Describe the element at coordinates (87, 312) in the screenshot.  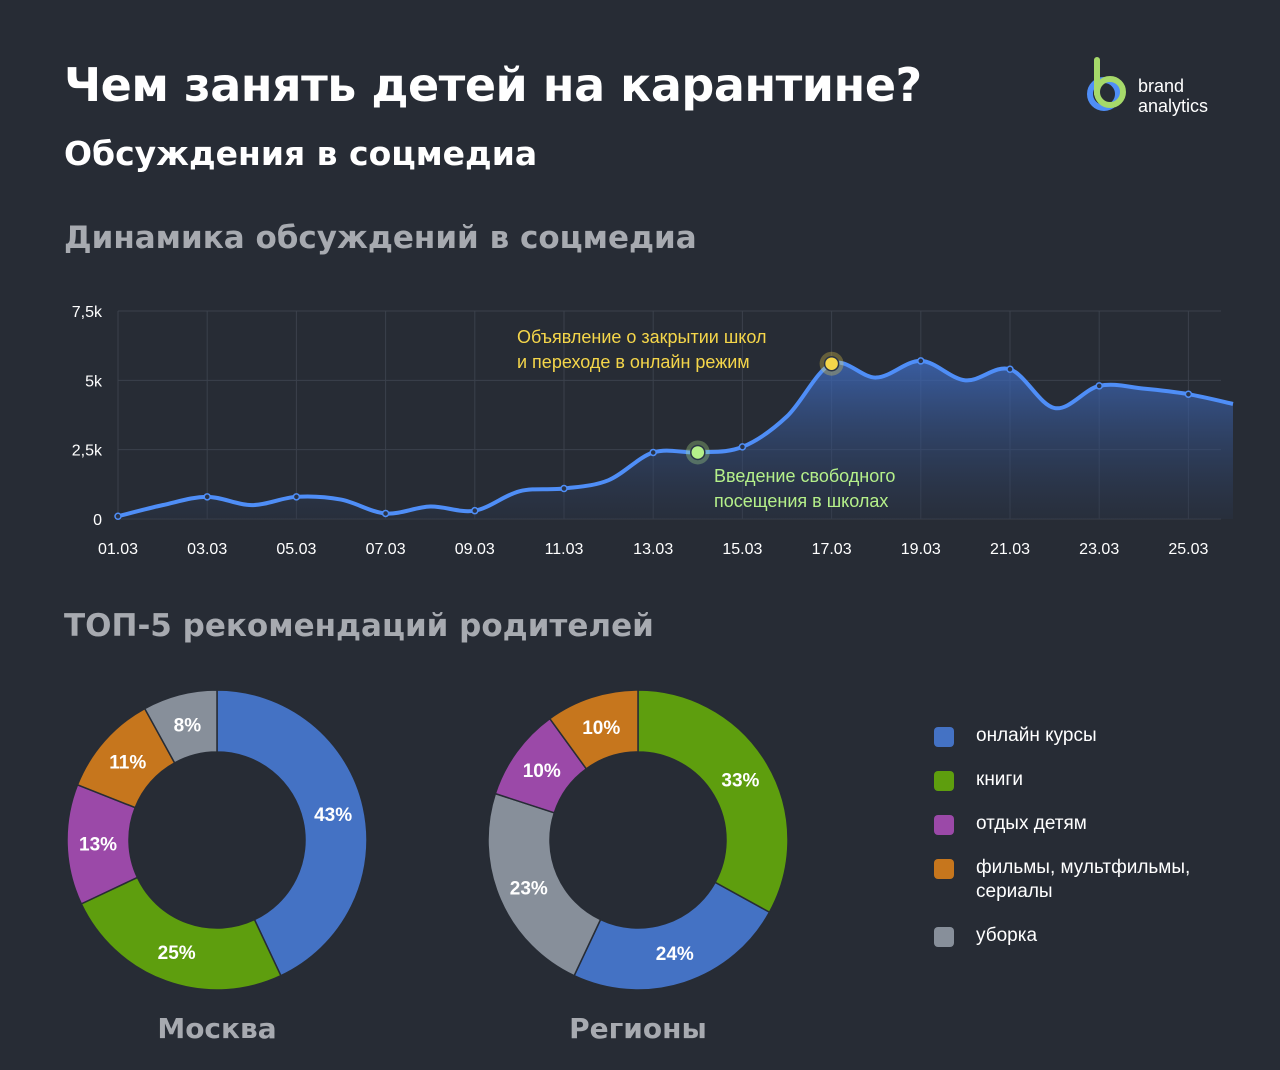
I see `y-tick-label: 7,5k` at that location.